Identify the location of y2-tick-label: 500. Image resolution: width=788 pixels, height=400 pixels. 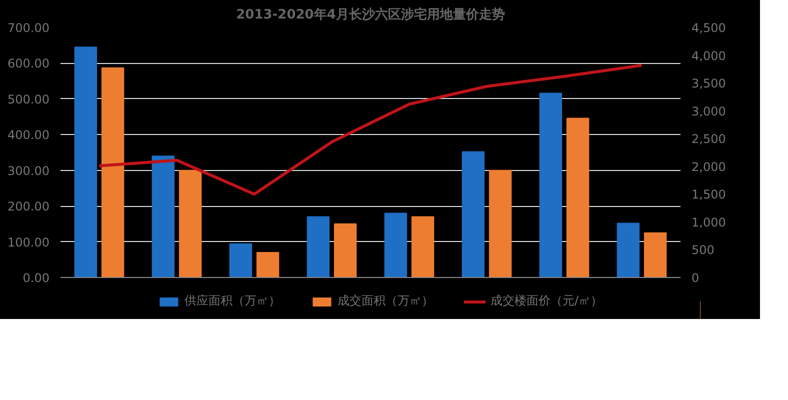
(703, 250).